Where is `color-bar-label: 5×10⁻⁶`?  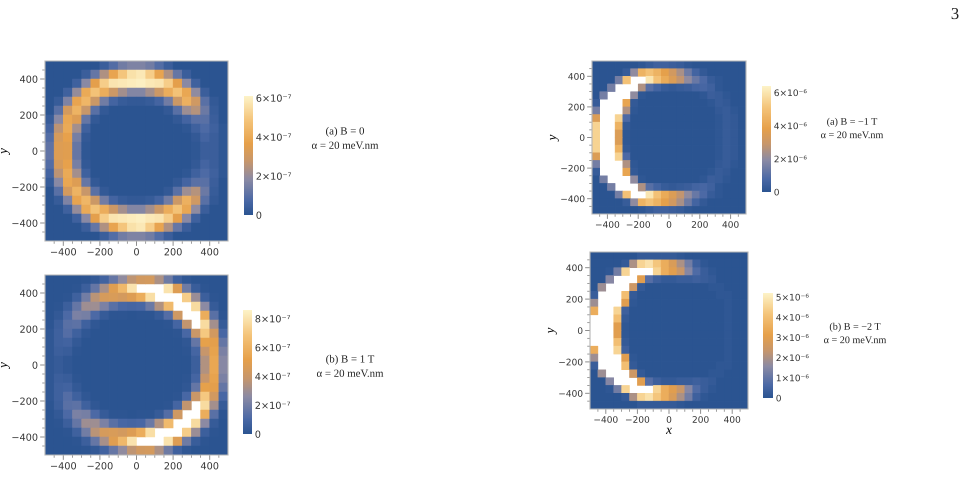 color-bar-label: 5×10⁻⁶ is located at coordinates (792, 297).